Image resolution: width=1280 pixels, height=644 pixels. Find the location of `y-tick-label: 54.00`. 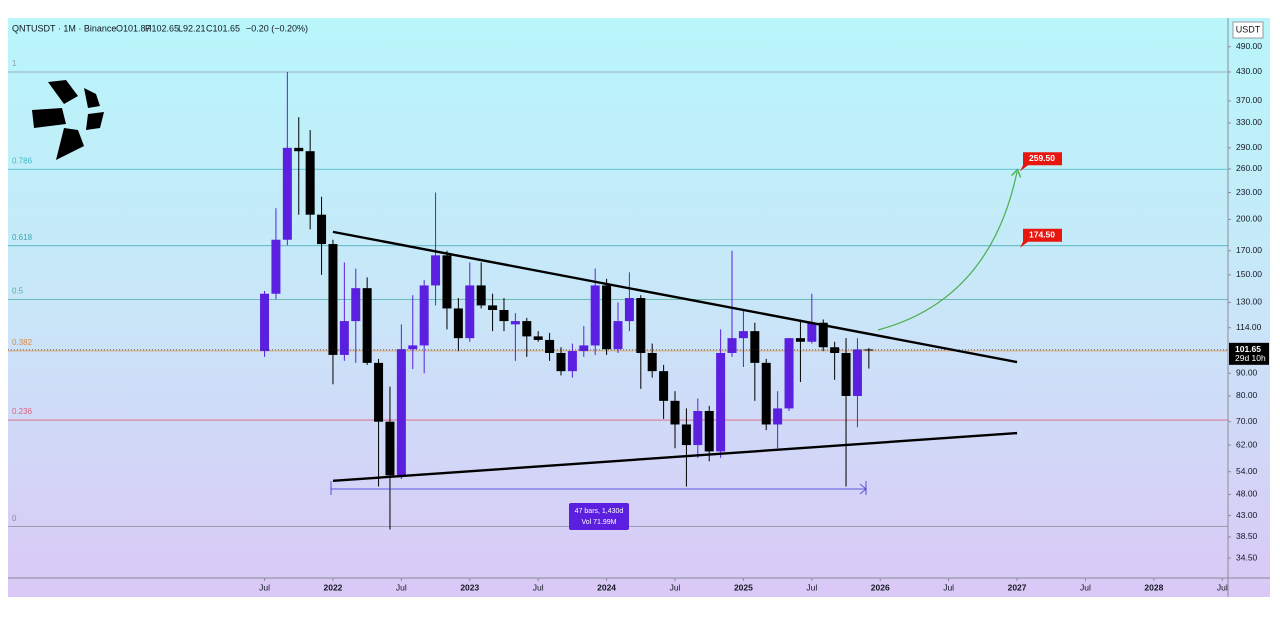

y-tick-label: 54.00 is located at coordinates (1247, 471).